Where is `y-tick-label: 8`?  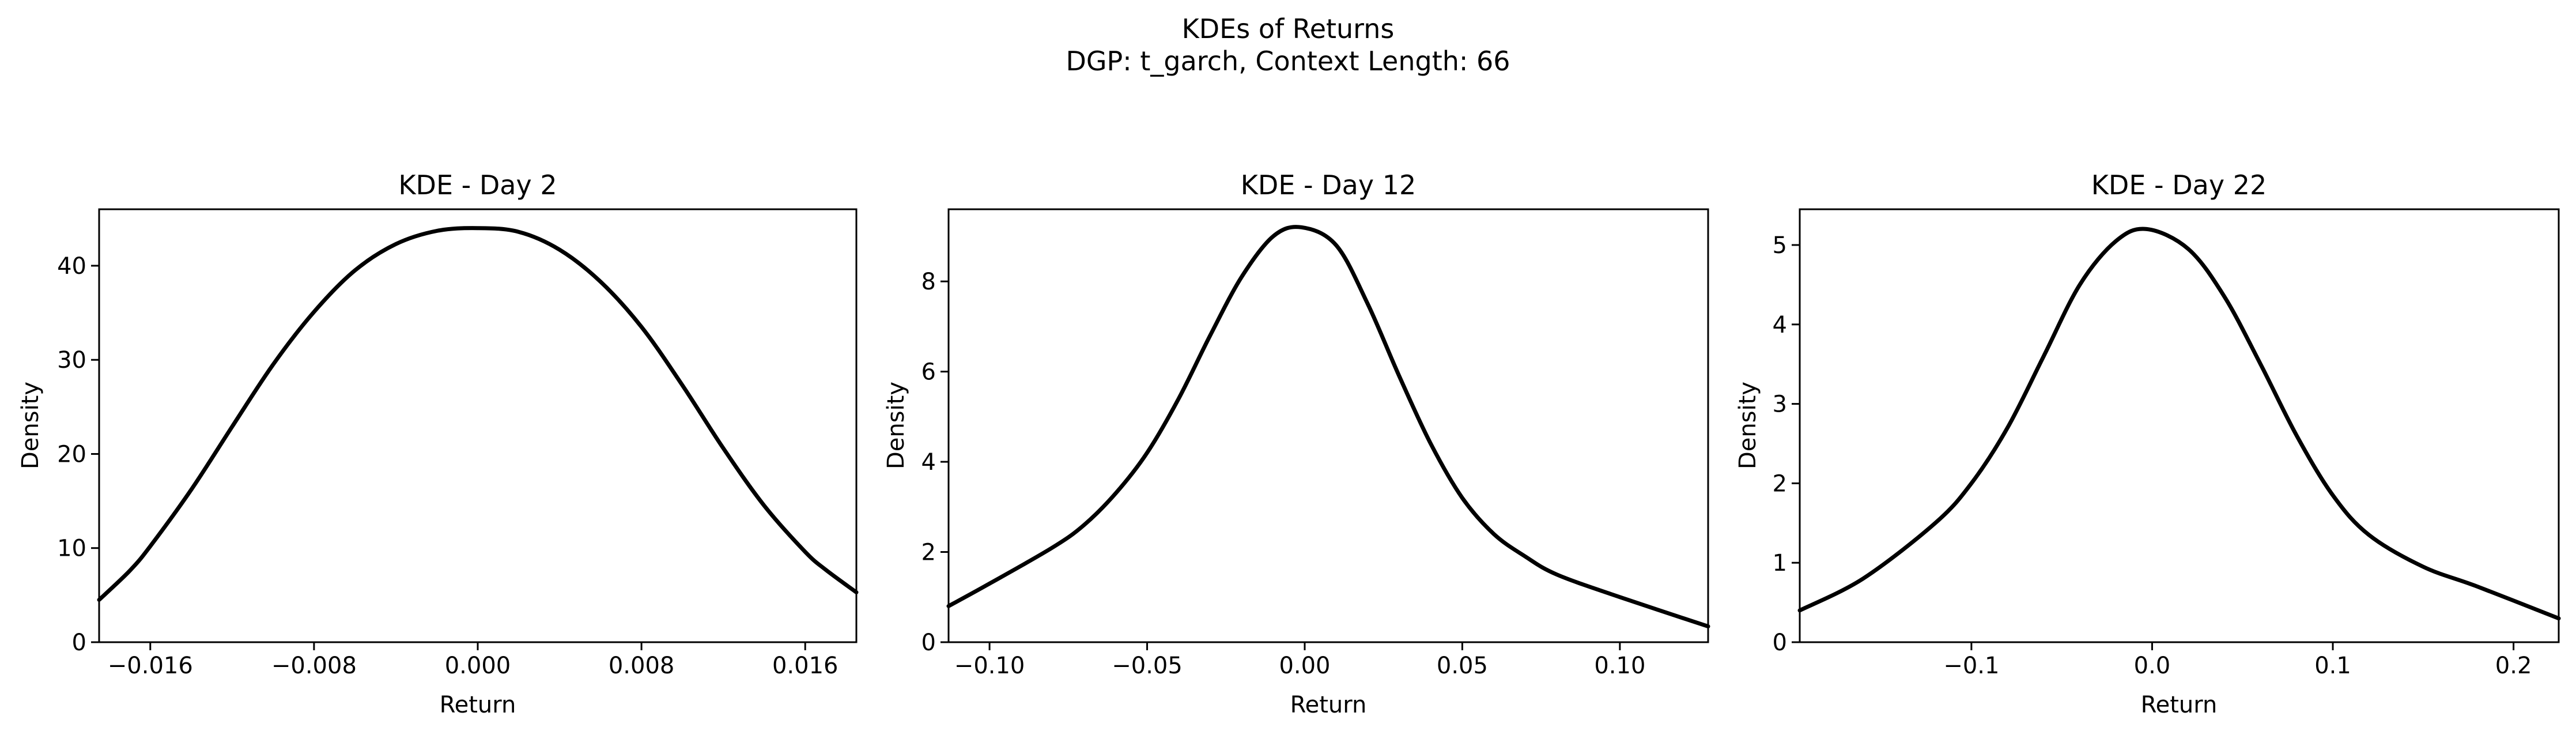 y-tick-label: 8 is located at coordinates (928, 282).